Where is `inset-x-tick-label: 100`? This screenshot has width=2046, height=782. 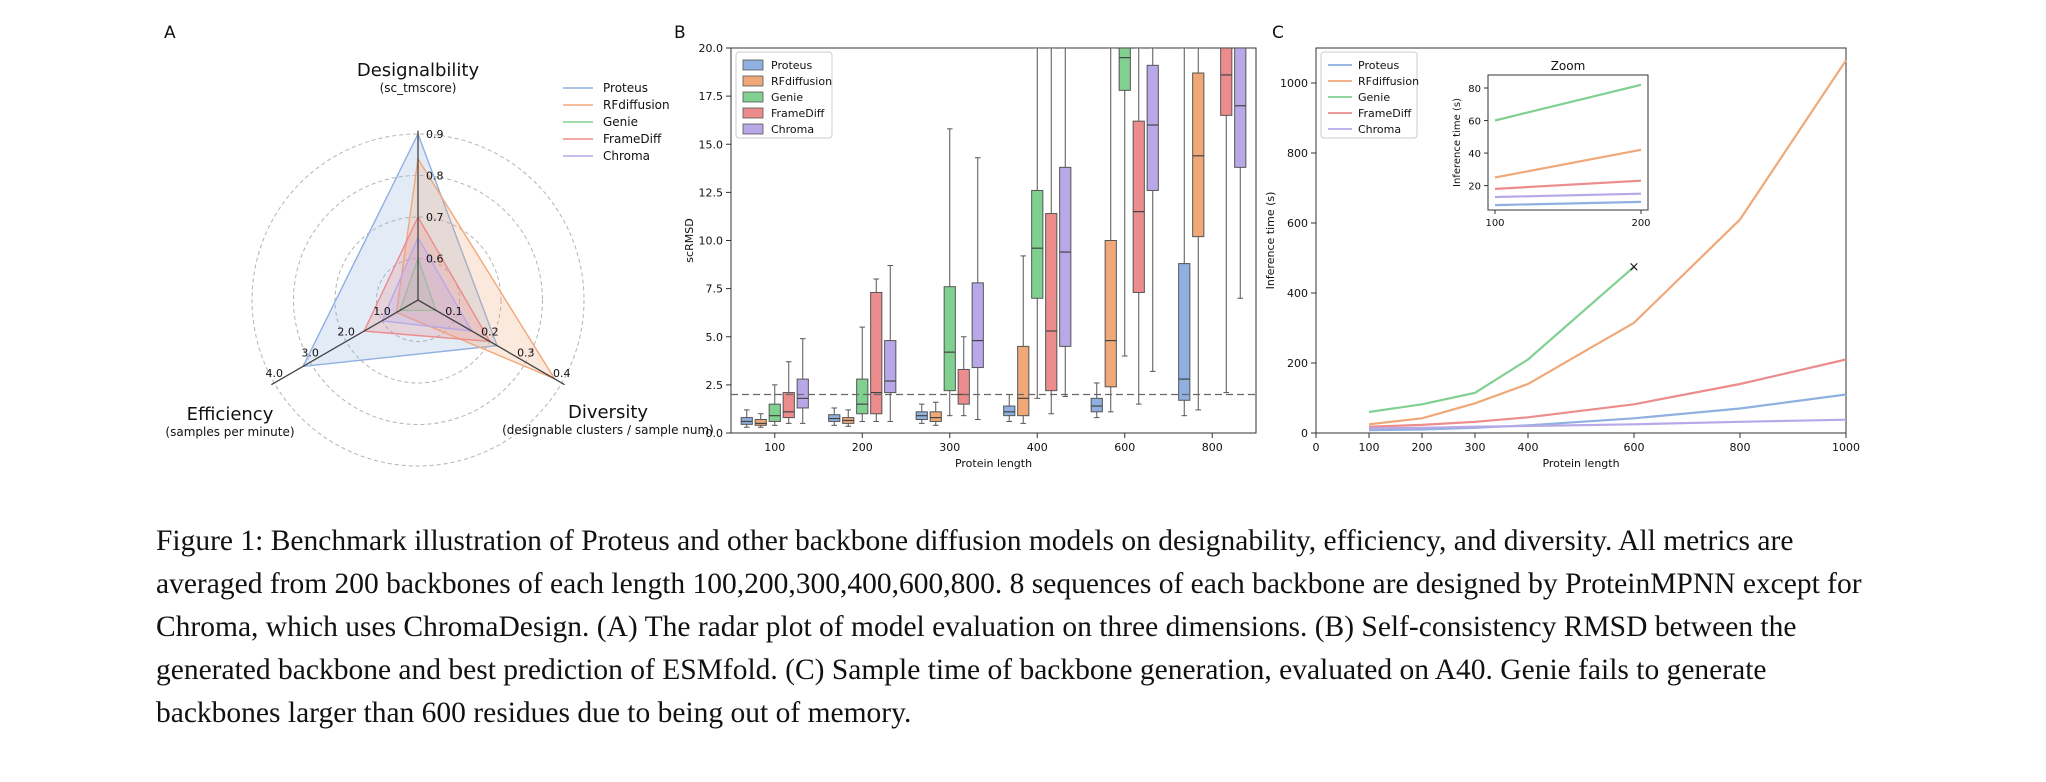 inset-x-tick-label: 100 is located at coordinates (1494, 223).